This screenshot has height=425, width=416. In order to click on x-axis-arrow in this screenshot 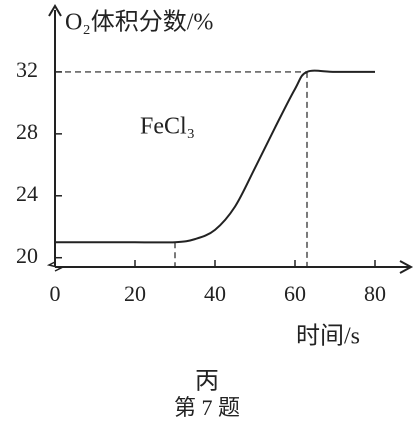, I will do `click(406, 267)`.